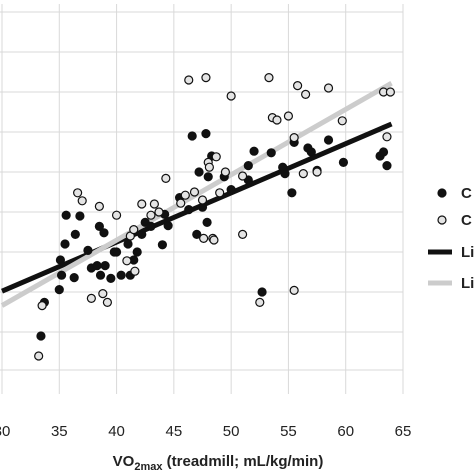  I want to click on x-tick-label: 30, so click(5, 431).